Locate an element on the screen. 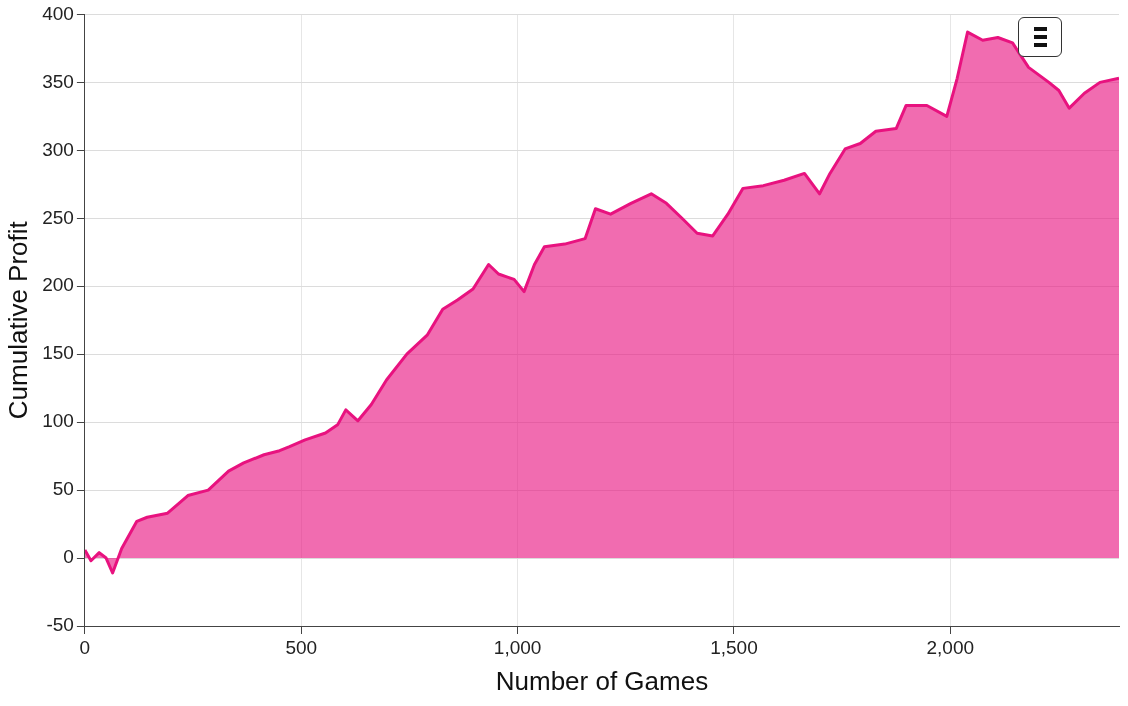 Image resolution: width=1128 pixels, height=706 pixels. x-tick-label: 1,500 is located at coordinates (734, 647).